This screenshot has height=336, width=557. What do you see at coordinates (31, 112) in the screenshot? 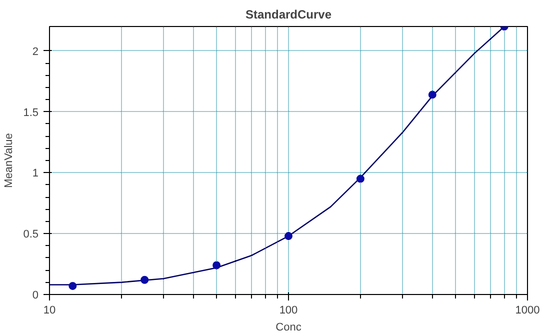
I see `y-tick-label: 1.5` at bounding box center [31, 112].